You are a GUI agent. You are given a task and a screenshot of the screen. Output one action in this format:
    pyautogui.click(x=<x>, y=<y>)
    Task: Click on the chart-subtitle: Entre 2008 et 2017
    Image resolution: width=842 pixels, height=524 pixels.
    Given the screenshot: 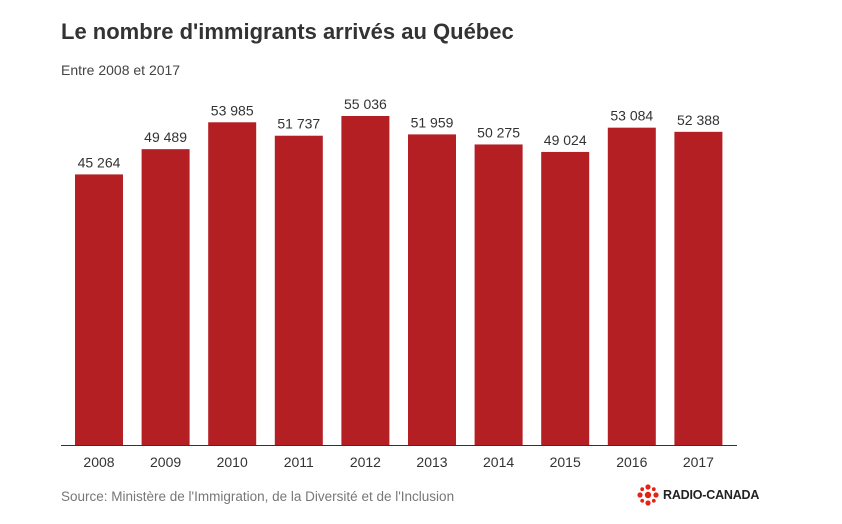 What is the action you would take?
    pyautogui.click(x=121, y=70)
    